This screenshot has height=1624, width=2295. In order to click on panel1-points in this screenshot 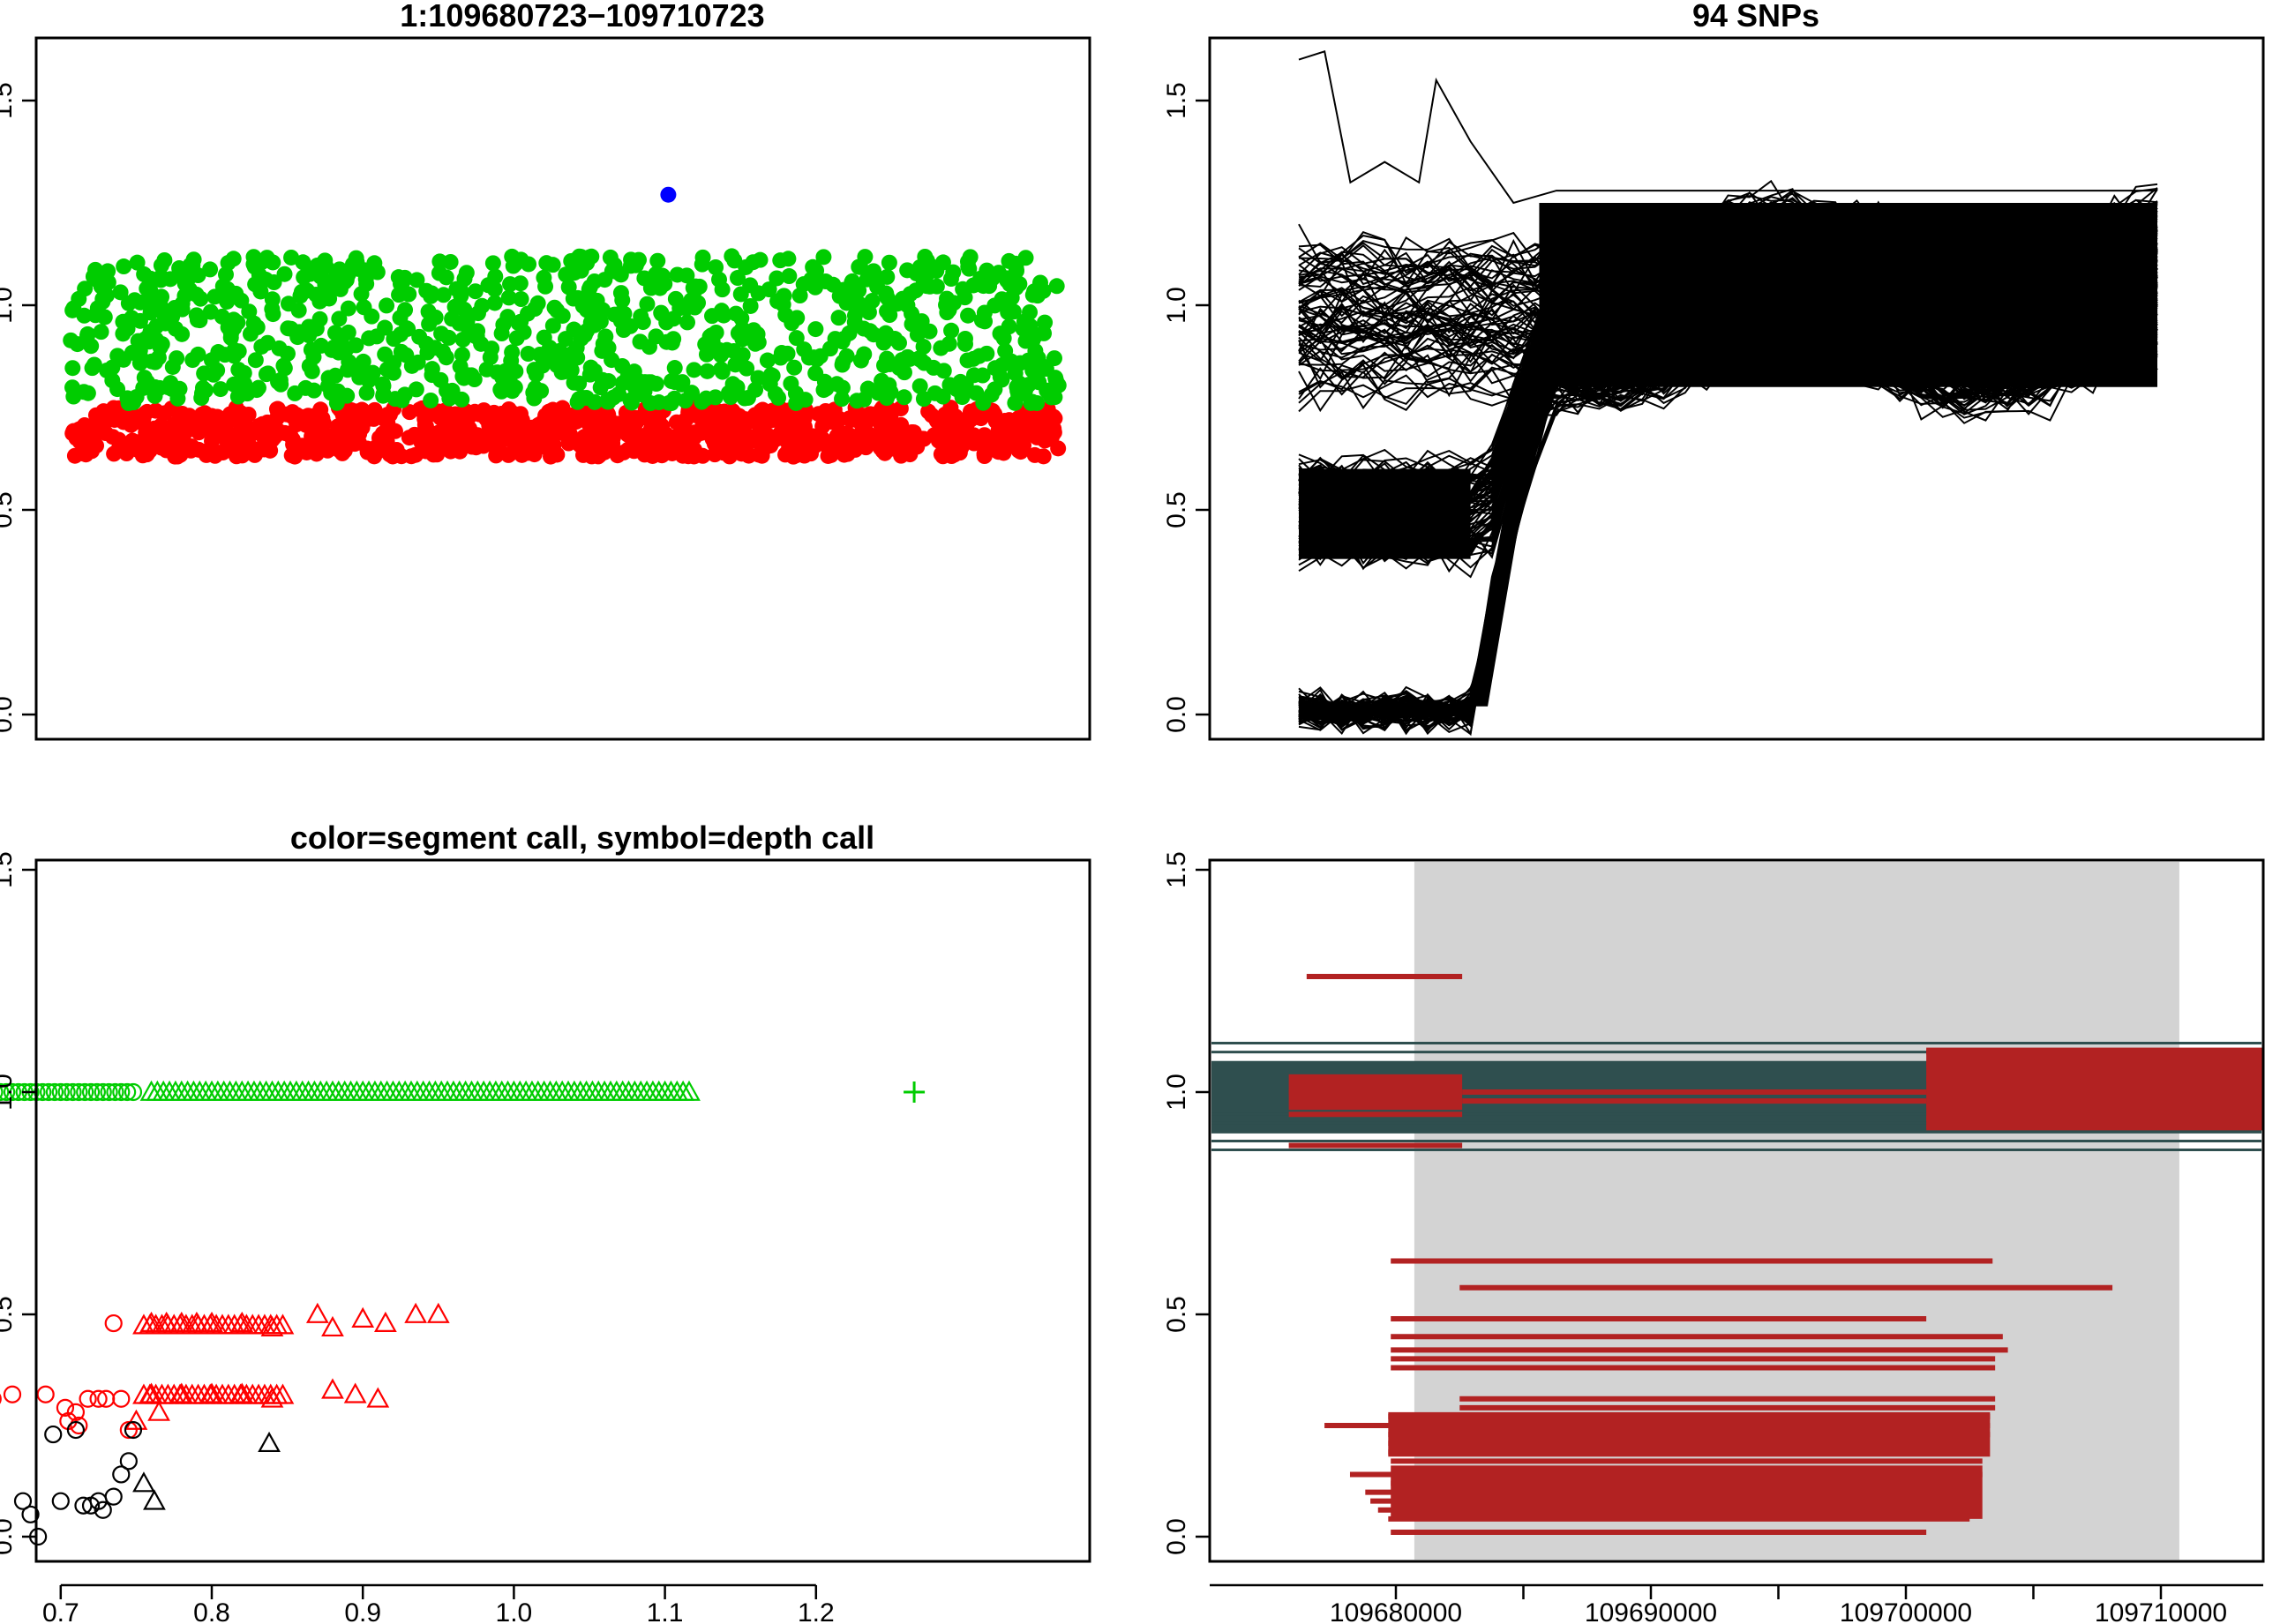, I will do `click(565, 325)`.